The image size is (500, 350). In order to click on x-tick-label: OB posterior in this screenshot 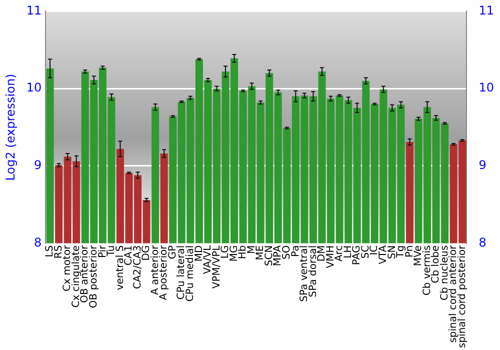, I will do `click(94, 276)`.